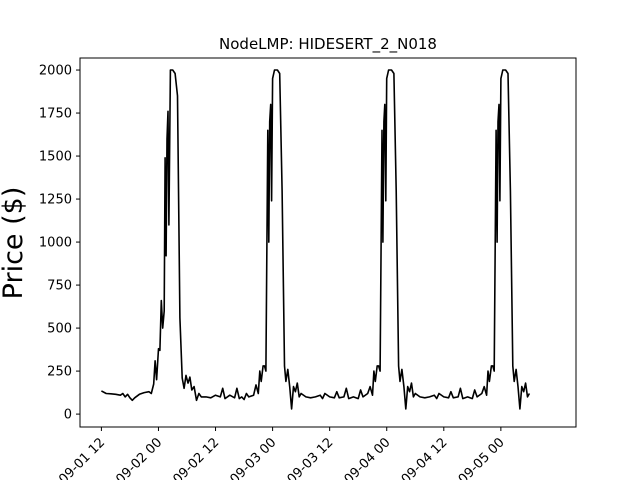 Image resolution: width=640 pixels, height=480 pixels. What do you see at coordinates (196, 457) in the screenshot?
I see `x-tick-label: 09-02 12` at bounding box center [196, 457].